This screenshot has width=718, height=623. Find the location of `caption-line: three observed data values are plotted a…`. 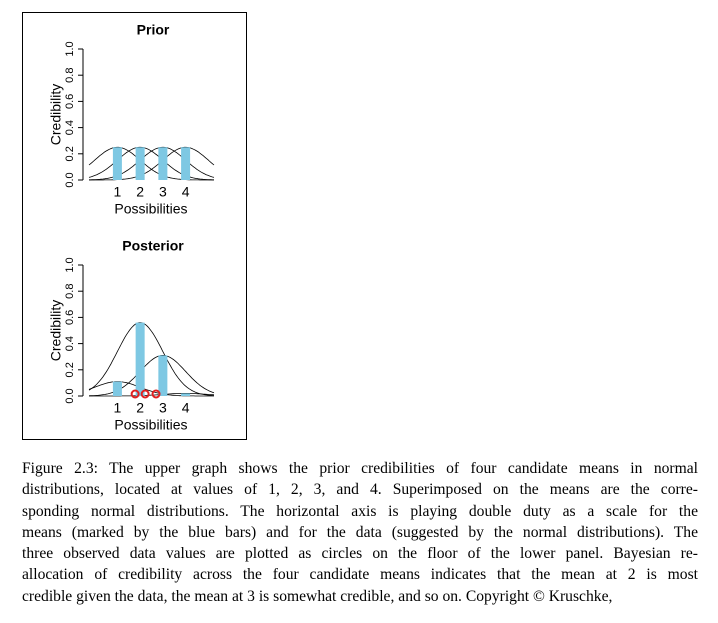

caption-line: three observed data values are plotted a… is located at coordinates (360, 554).